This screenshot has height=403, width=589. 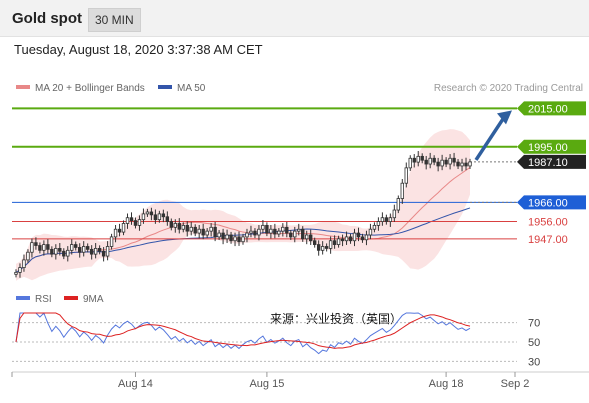 What do you see at coordinates (135, 384) in the screenshot?
I see `x-tick-label: Aug 14` at bounding box center [135, 384].